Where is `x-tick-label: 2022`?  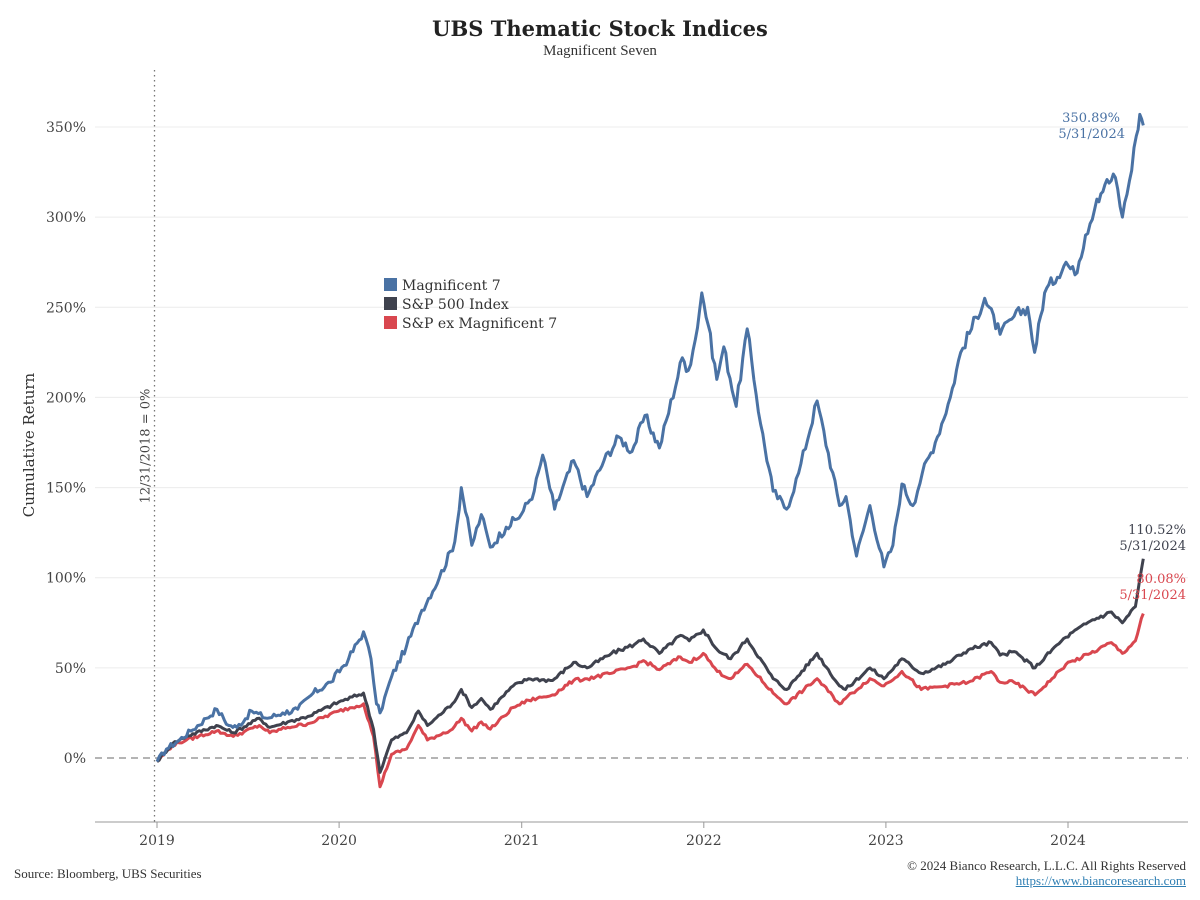 x-tick-label: 2022 is located at coordinates (704, 841).